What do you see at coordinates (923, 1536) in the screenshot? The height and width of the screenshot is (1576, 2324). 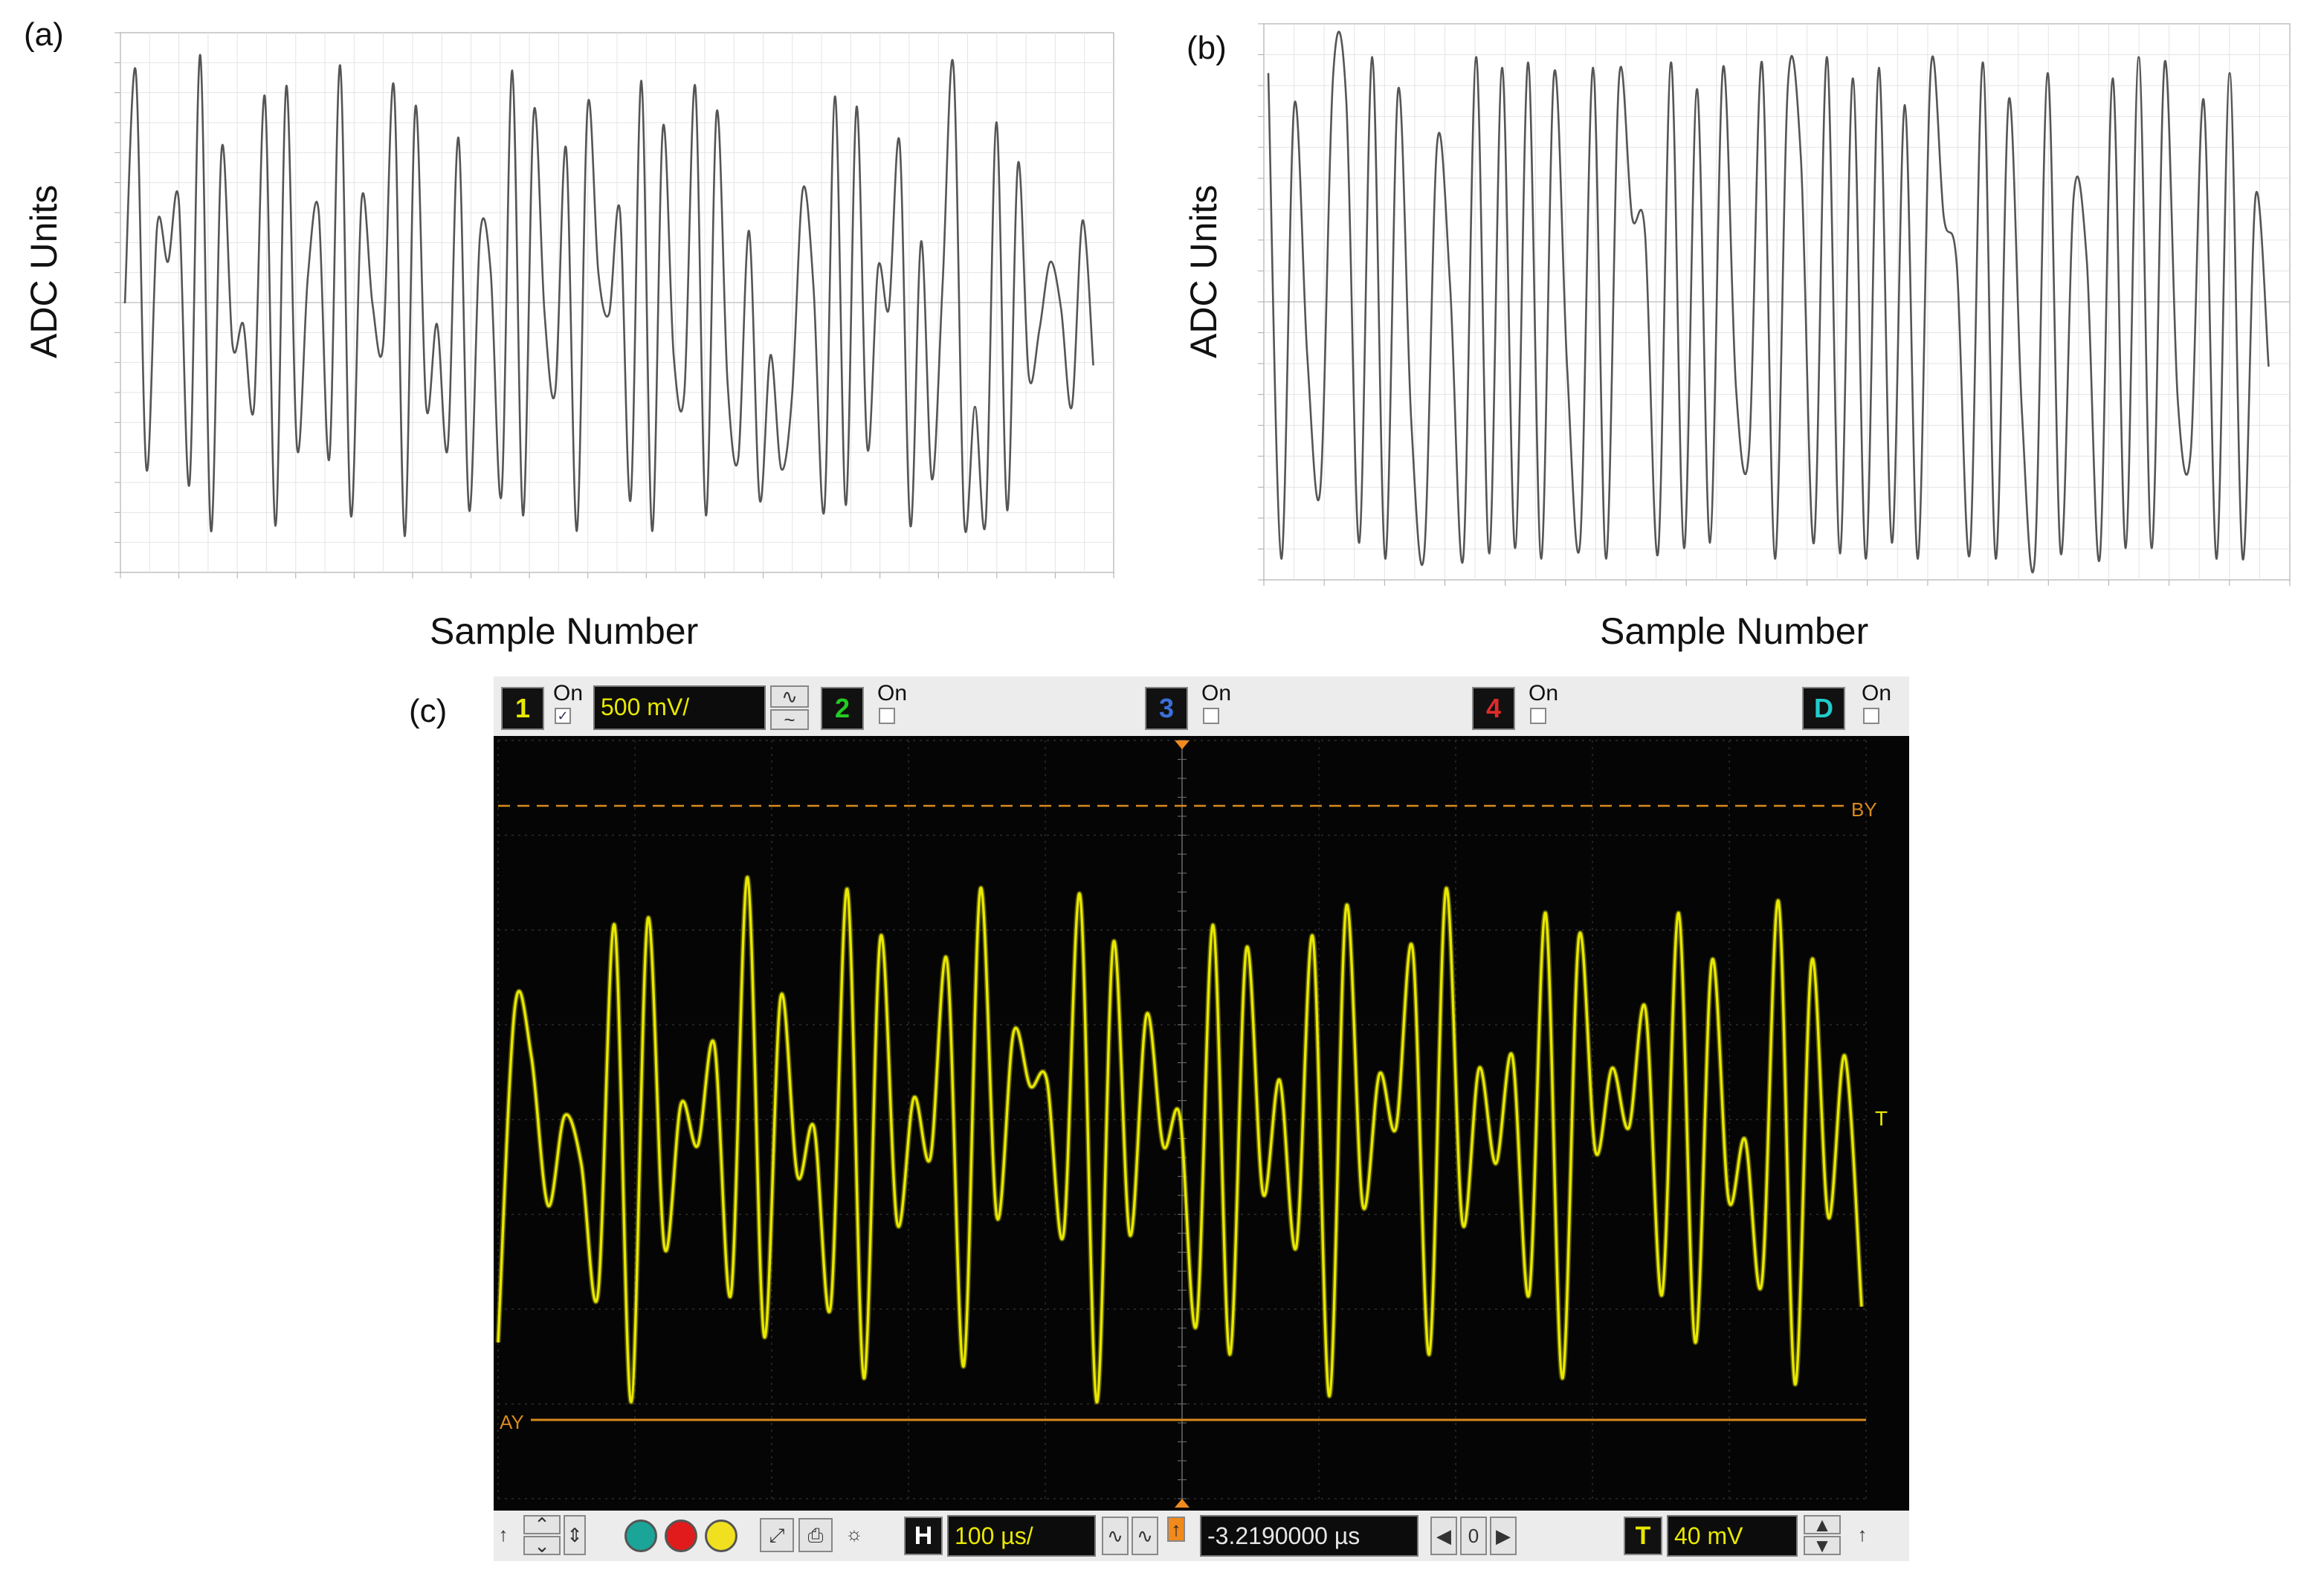 I see `horizontal-button: H` at bounding box center [923, 1536].